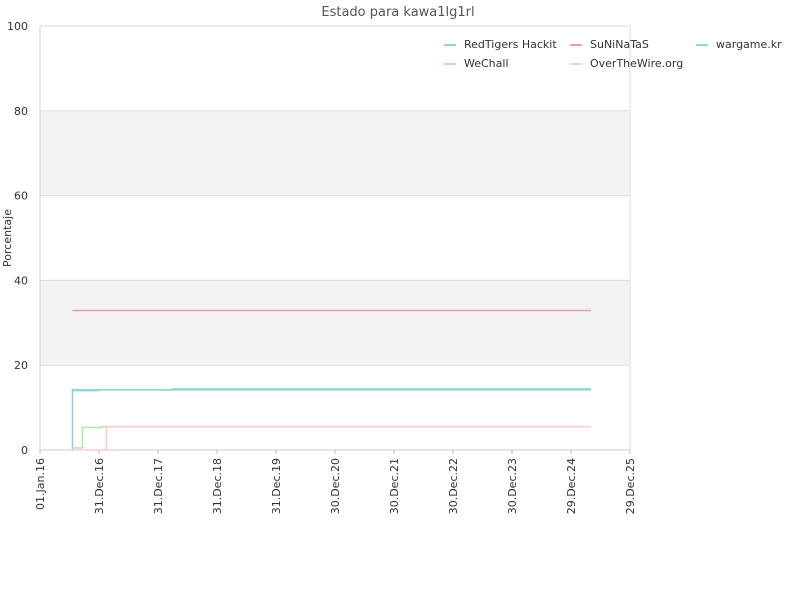  Describe the element at coordinates (21, 365) in the screenshot. I see `y-tick-label: 20` at that location.